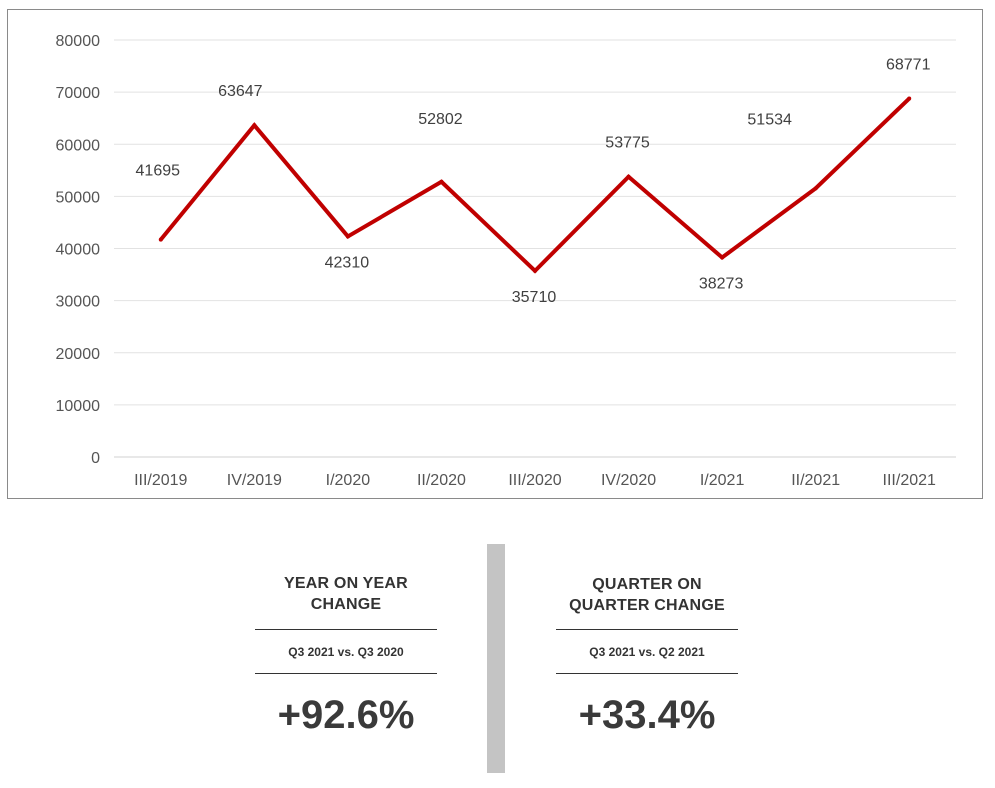  What do you see at coordinates (78, 197) in the screenshot?
I see `y-tick-label: 50000` at bounding box center [78, 197].